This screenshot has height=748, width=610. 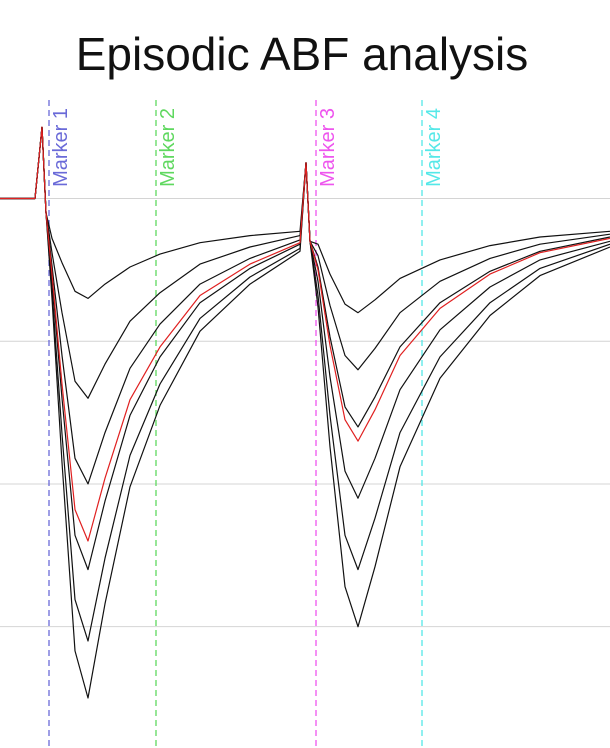 What do you see at coordinates (328, 147) in the screenshot?
I see `marker-label: Marker 3` at bounding box center [328, 147].